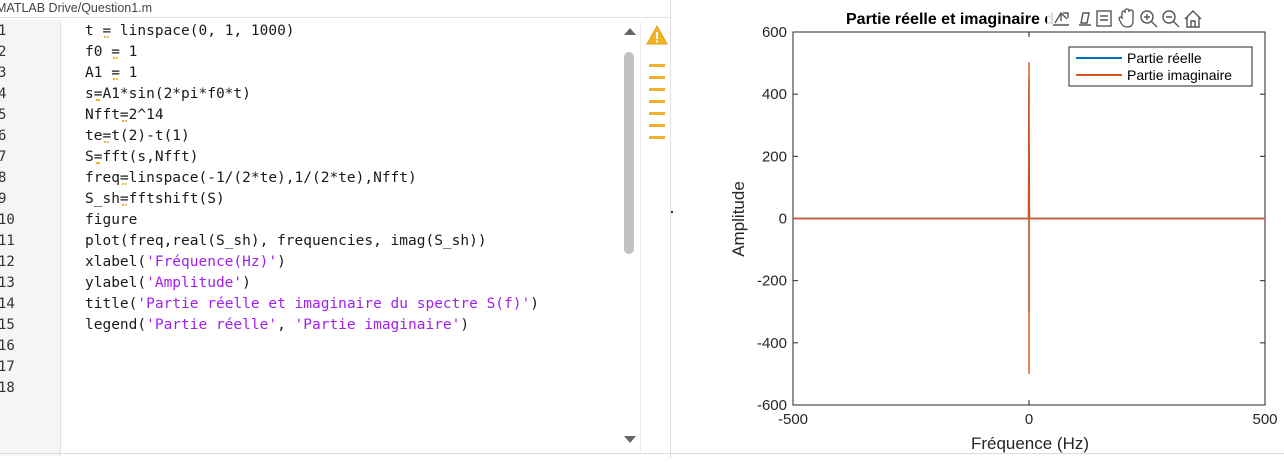  Describe the element at coordinates (1061, 18) in the screenshot. I see `export-icon` at that location.